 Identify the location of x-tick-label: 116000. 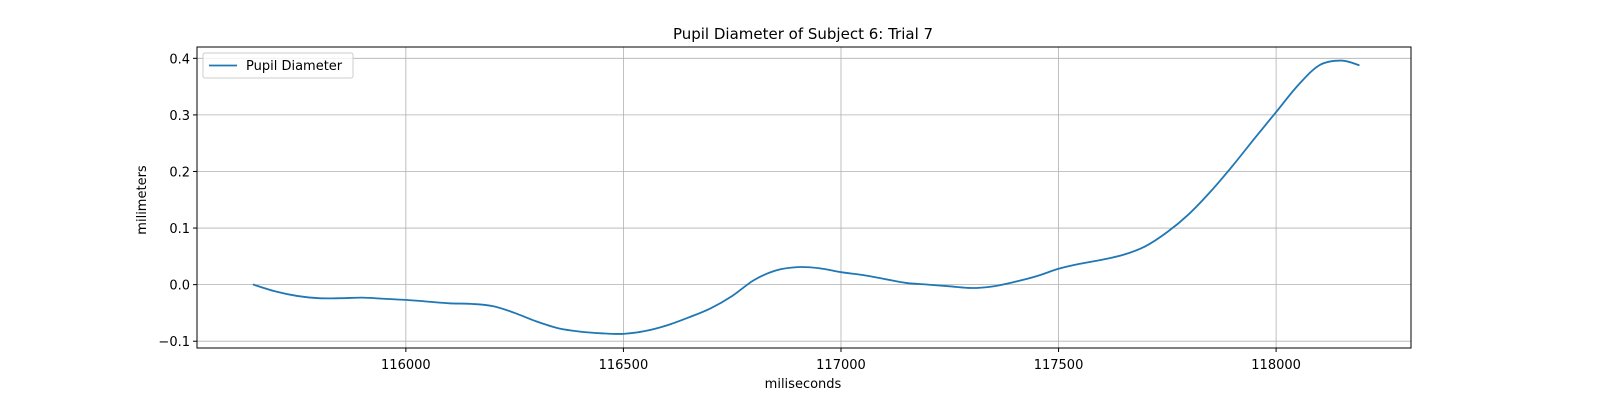
(406, 365).